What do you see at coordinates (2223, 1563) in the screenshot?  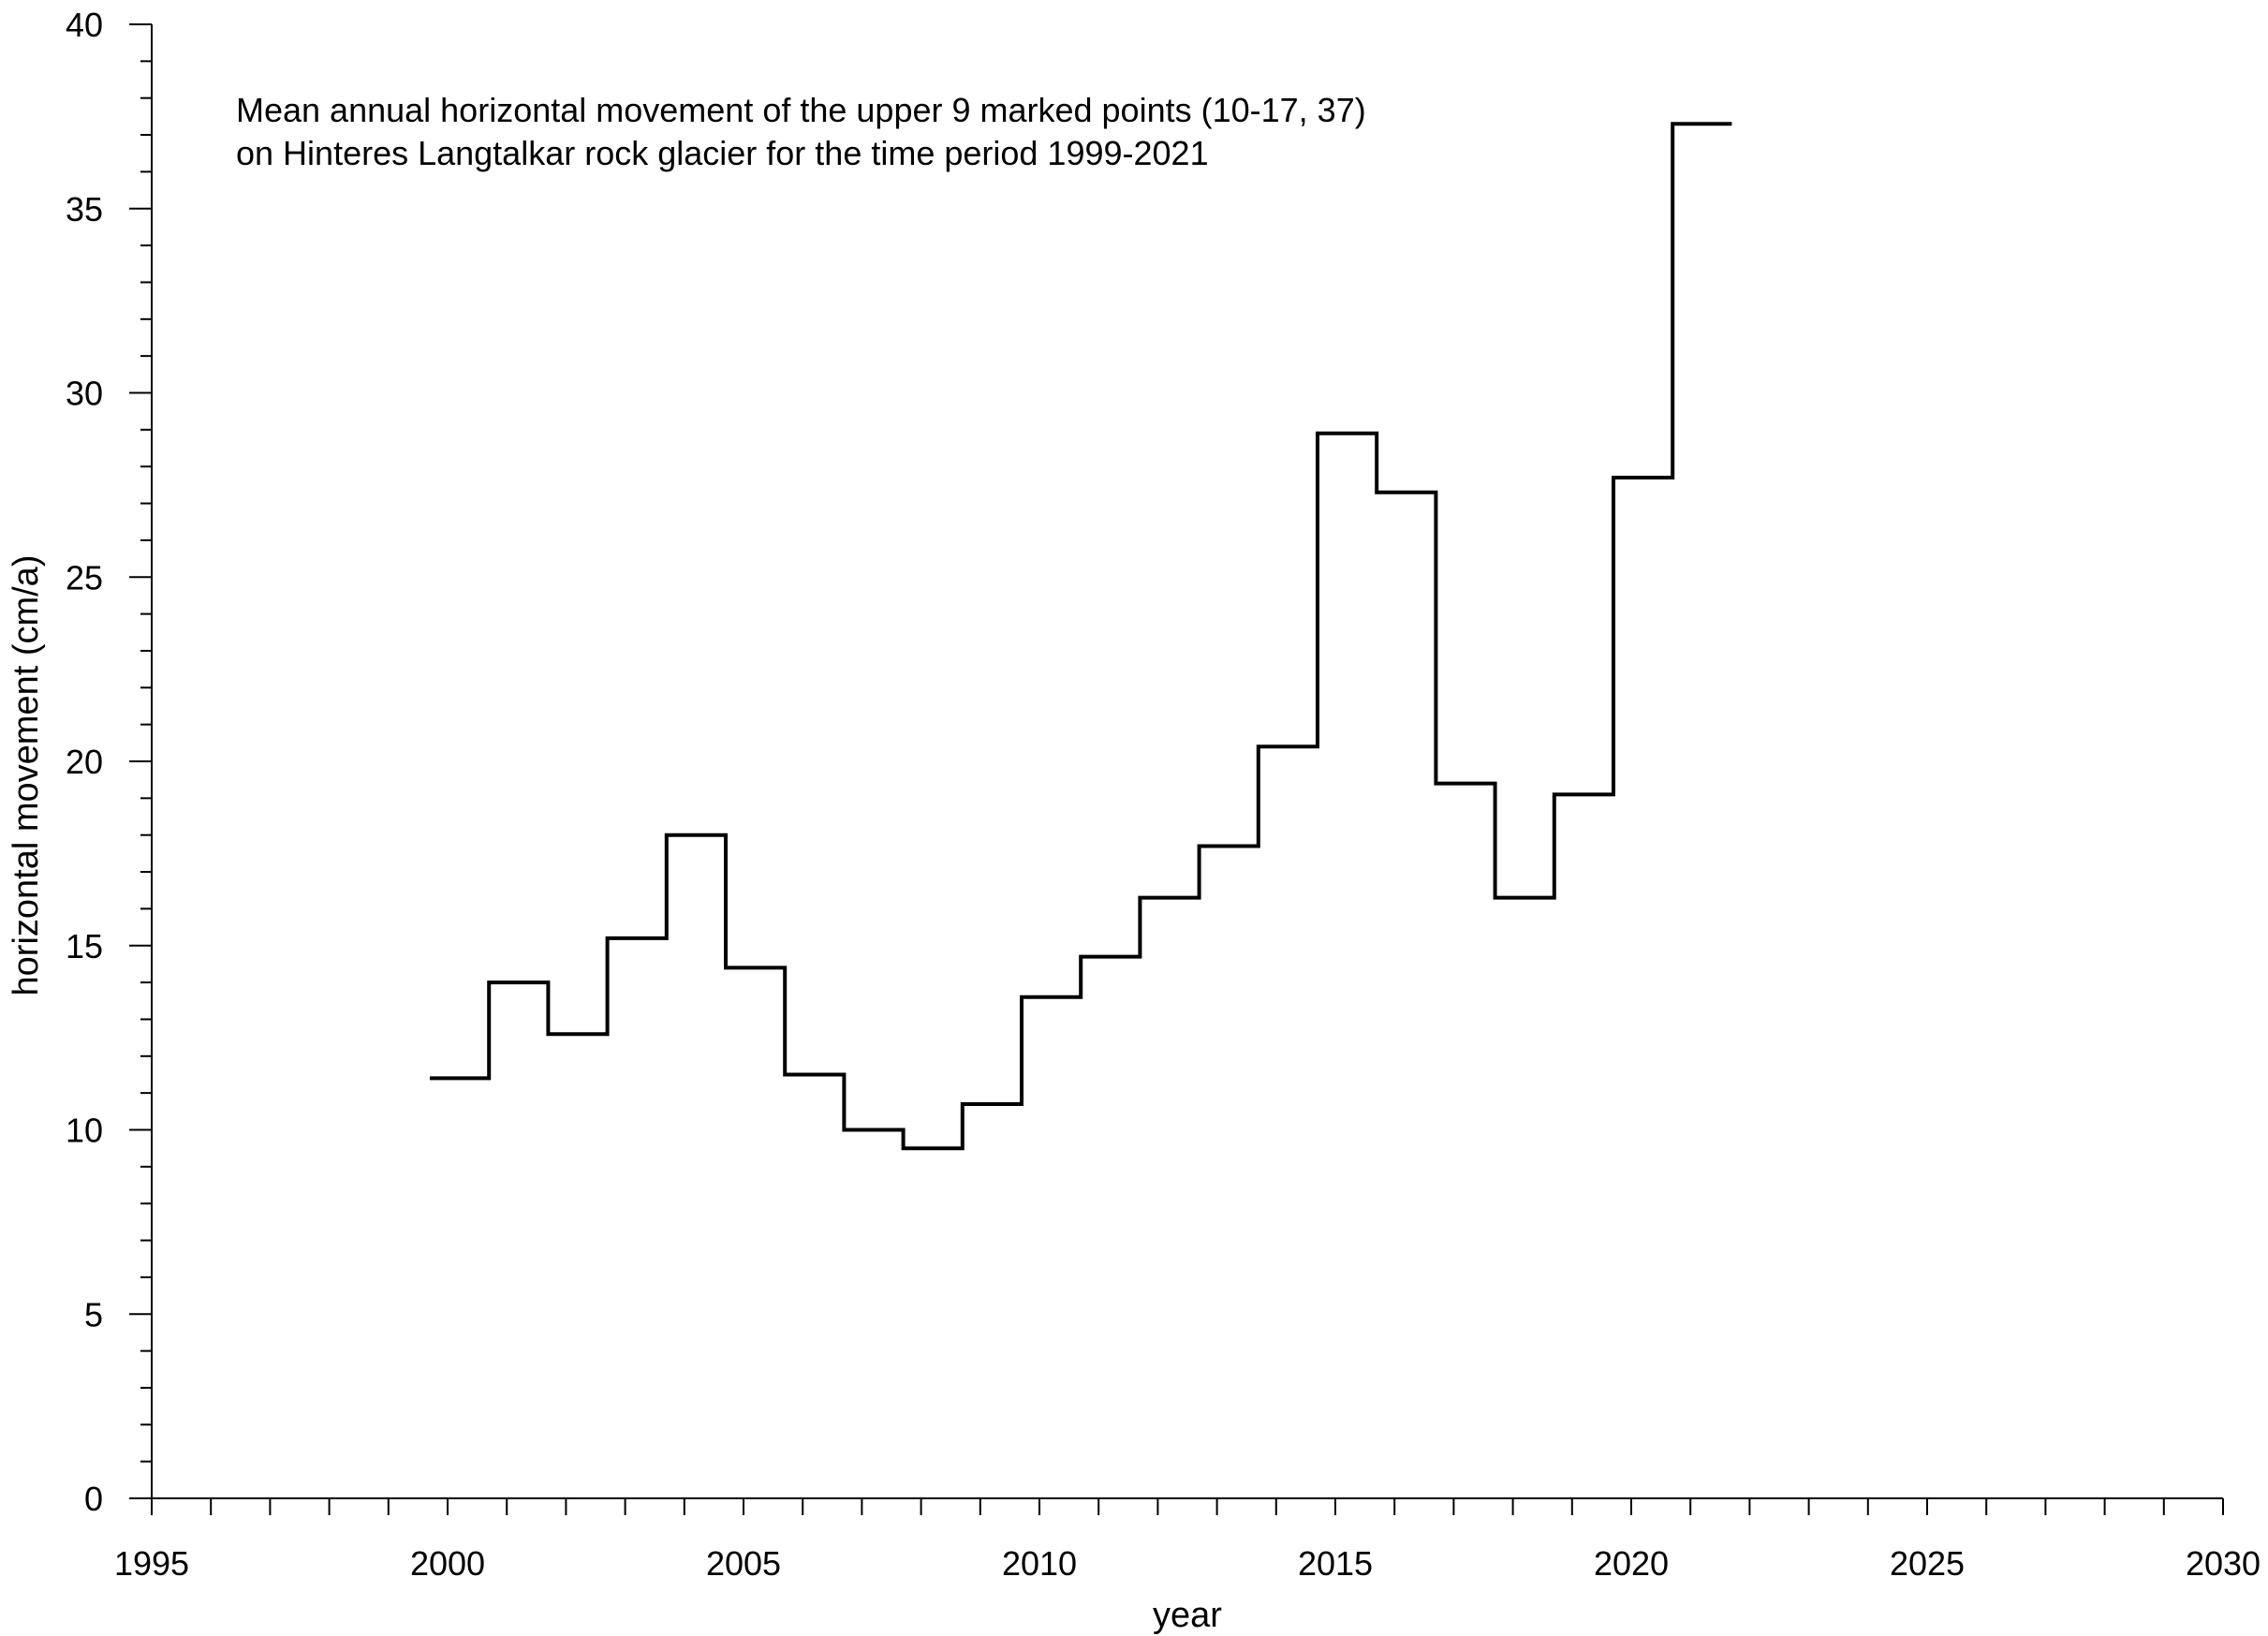 I see `x-tick-label: 2030` at bounding box center [2223, 1563].